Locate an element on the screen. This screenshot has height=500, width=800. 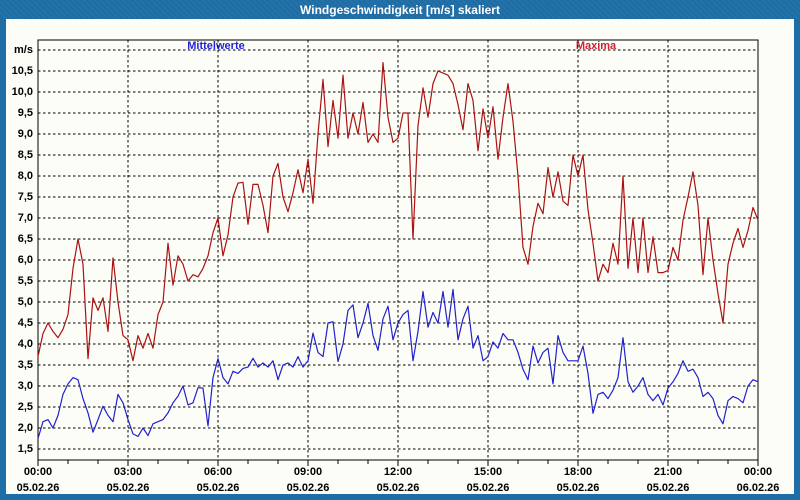
x-tick-date-label: 06.02.26 is located at coordinates (758, 488).